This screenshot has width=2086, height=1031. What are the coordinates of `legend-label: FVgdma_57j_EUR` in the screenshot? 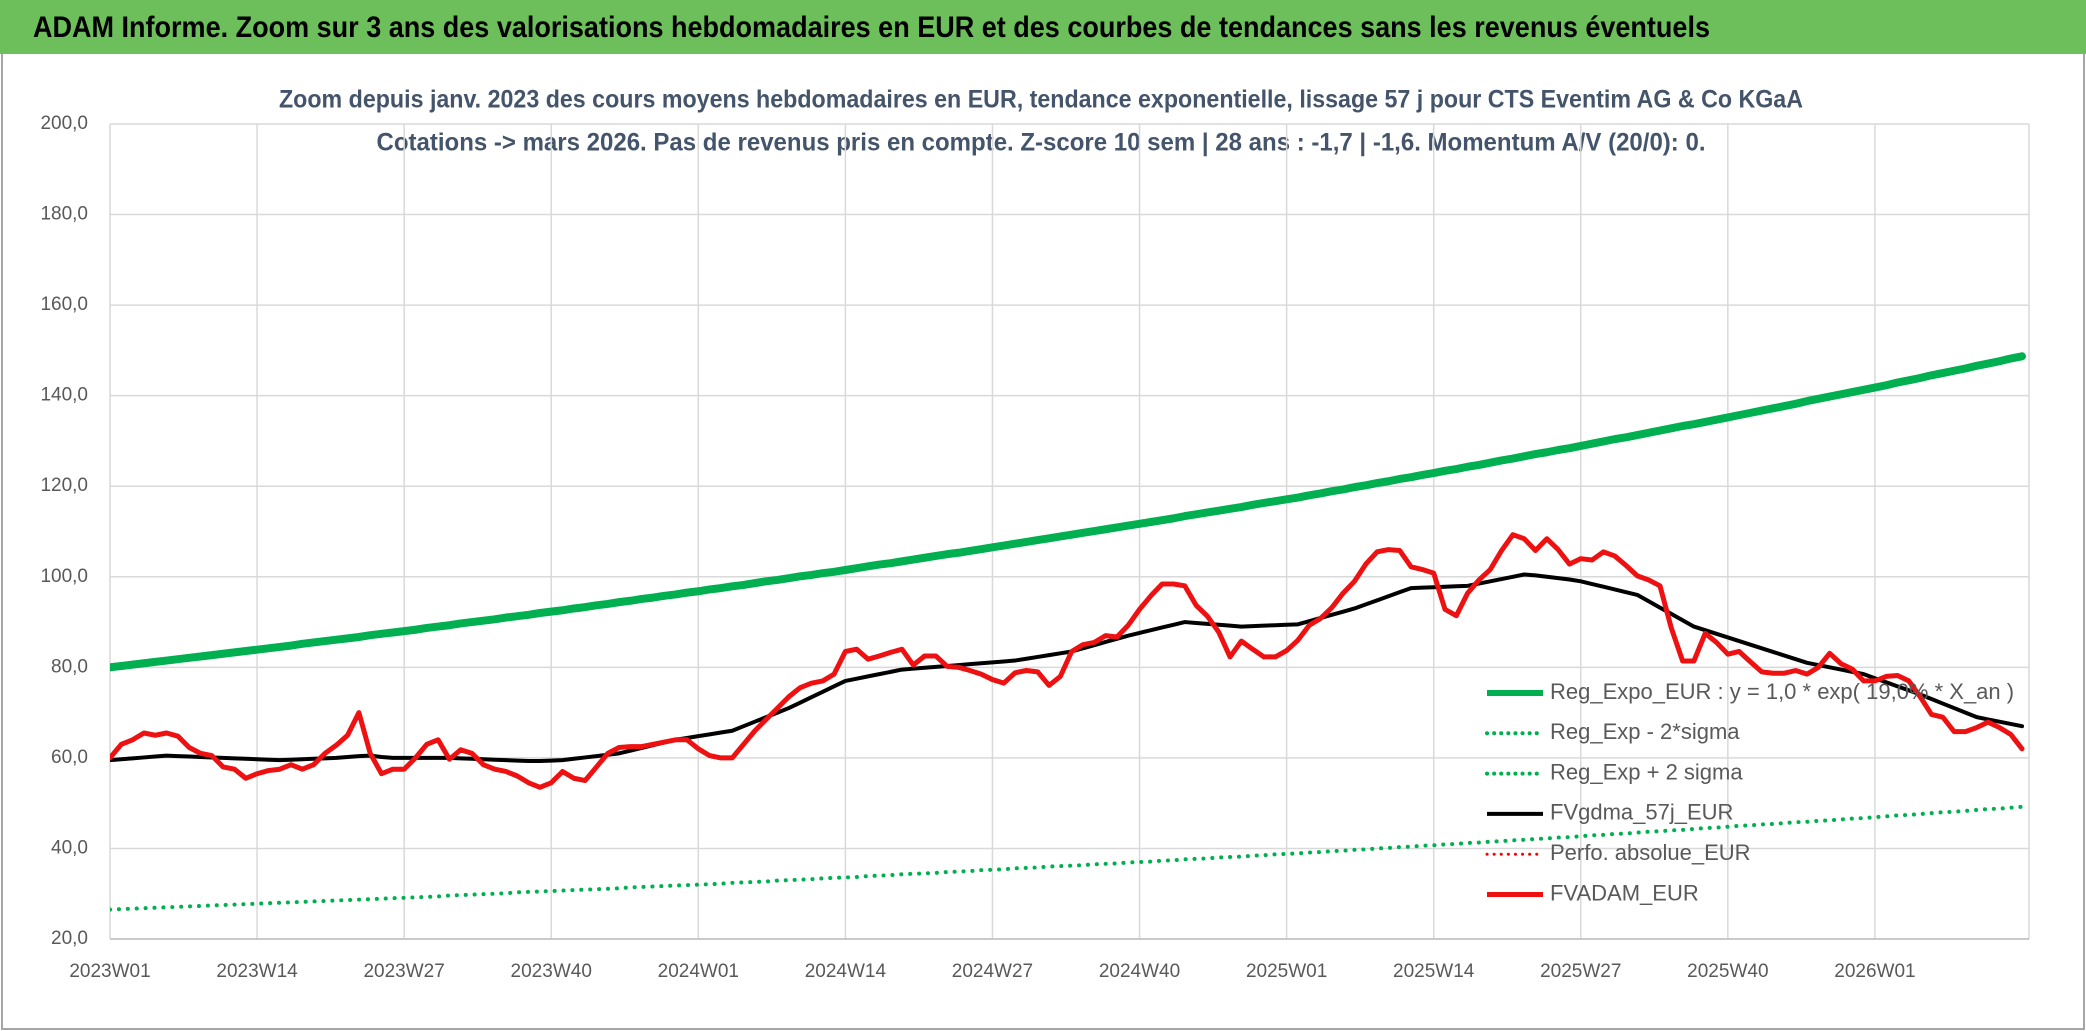 It's located at (1641, 812).